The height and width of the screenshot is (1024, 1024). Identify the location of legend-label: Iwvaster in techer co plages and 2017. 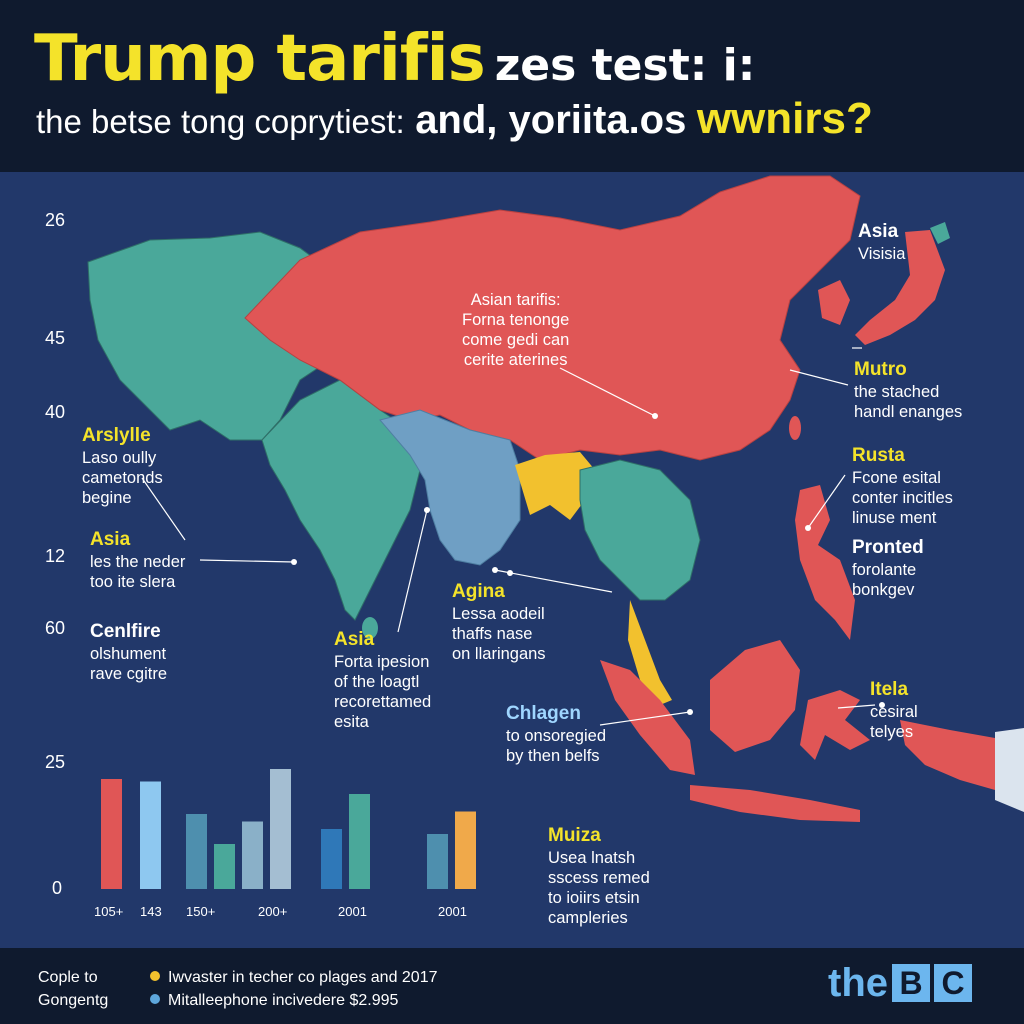
(303, 977).